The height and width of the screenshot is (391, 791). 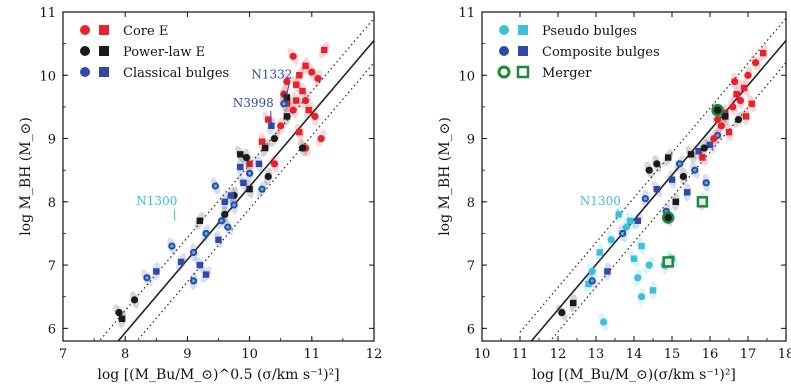 What do you see at coordinates (482, 354) in the screenshot?
I see `x-tick-label: 10` at bounding box center [482, 354].